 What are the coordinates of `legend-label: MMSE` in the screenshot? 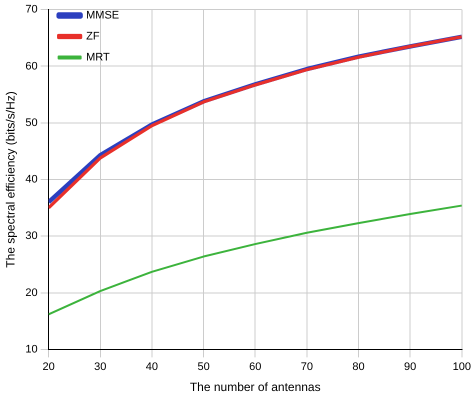 It's located at (103, 16).